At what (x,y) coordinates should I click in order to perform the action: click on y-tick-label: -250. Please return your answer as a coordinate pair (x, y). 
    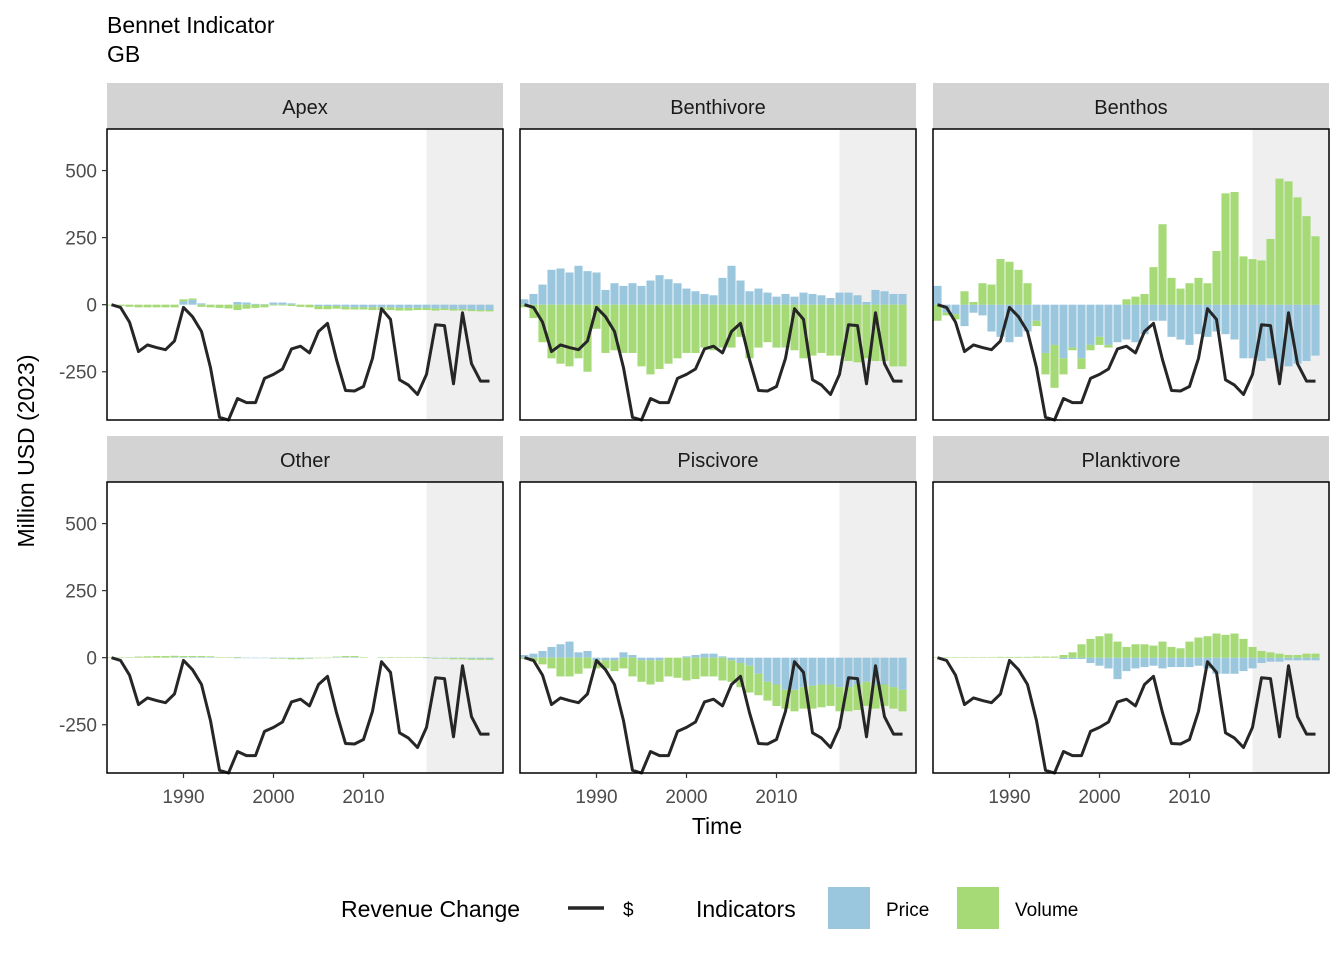
    Looking at the image, I should click on (78, 373).